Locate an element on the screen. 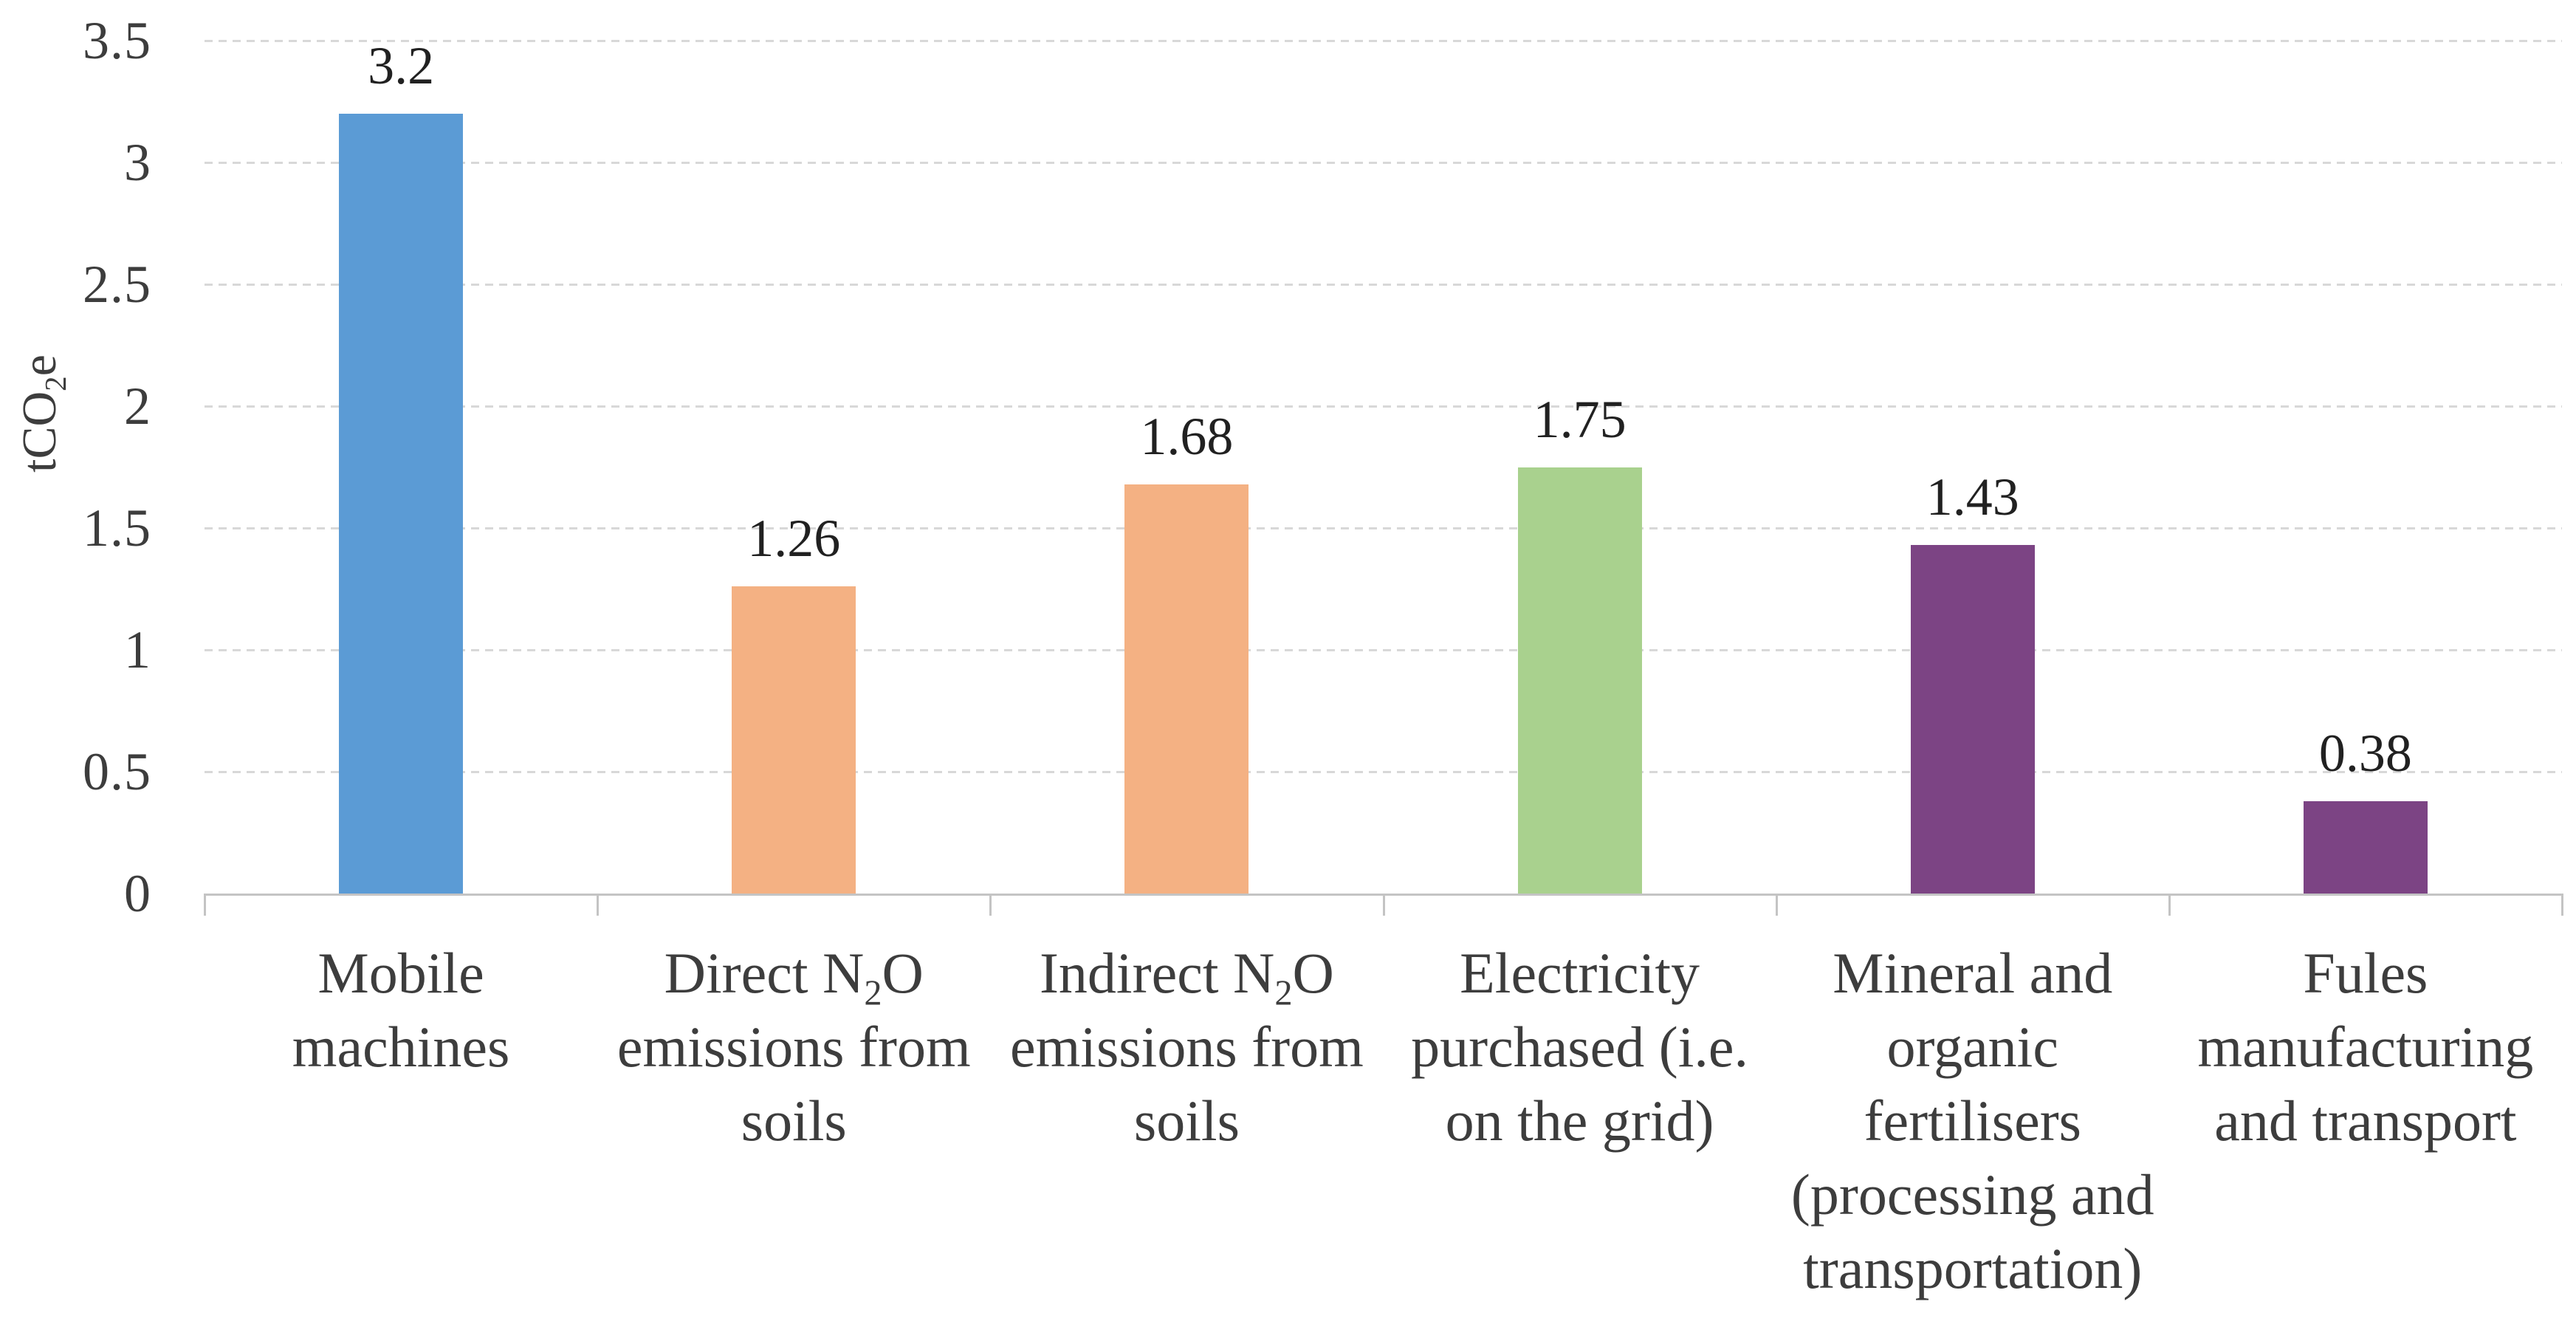 This screenshot has height=1327, width=2576. label-text: Mobile machines is located at coordinates (401, 1010).